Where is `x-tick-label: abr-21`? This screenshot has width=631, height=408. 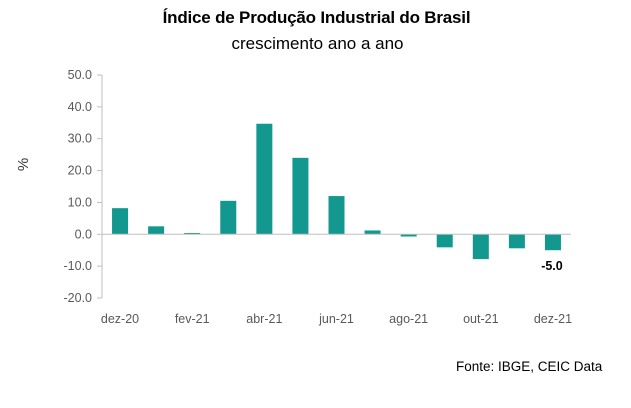
x-tick-label: abr-21 is located at coordinates (264, 319).